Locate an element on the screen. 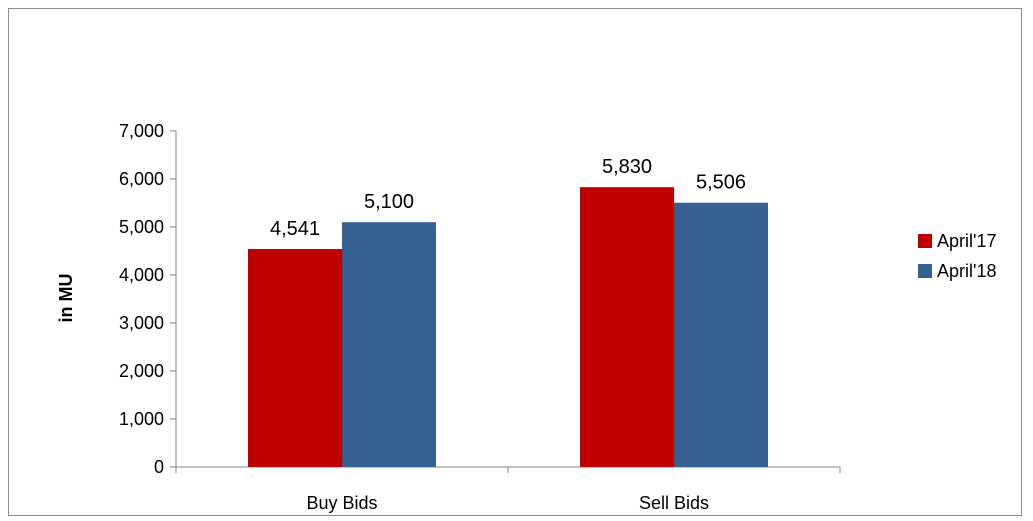  y-axis-label: in MU is located at coordinates (66, 298).